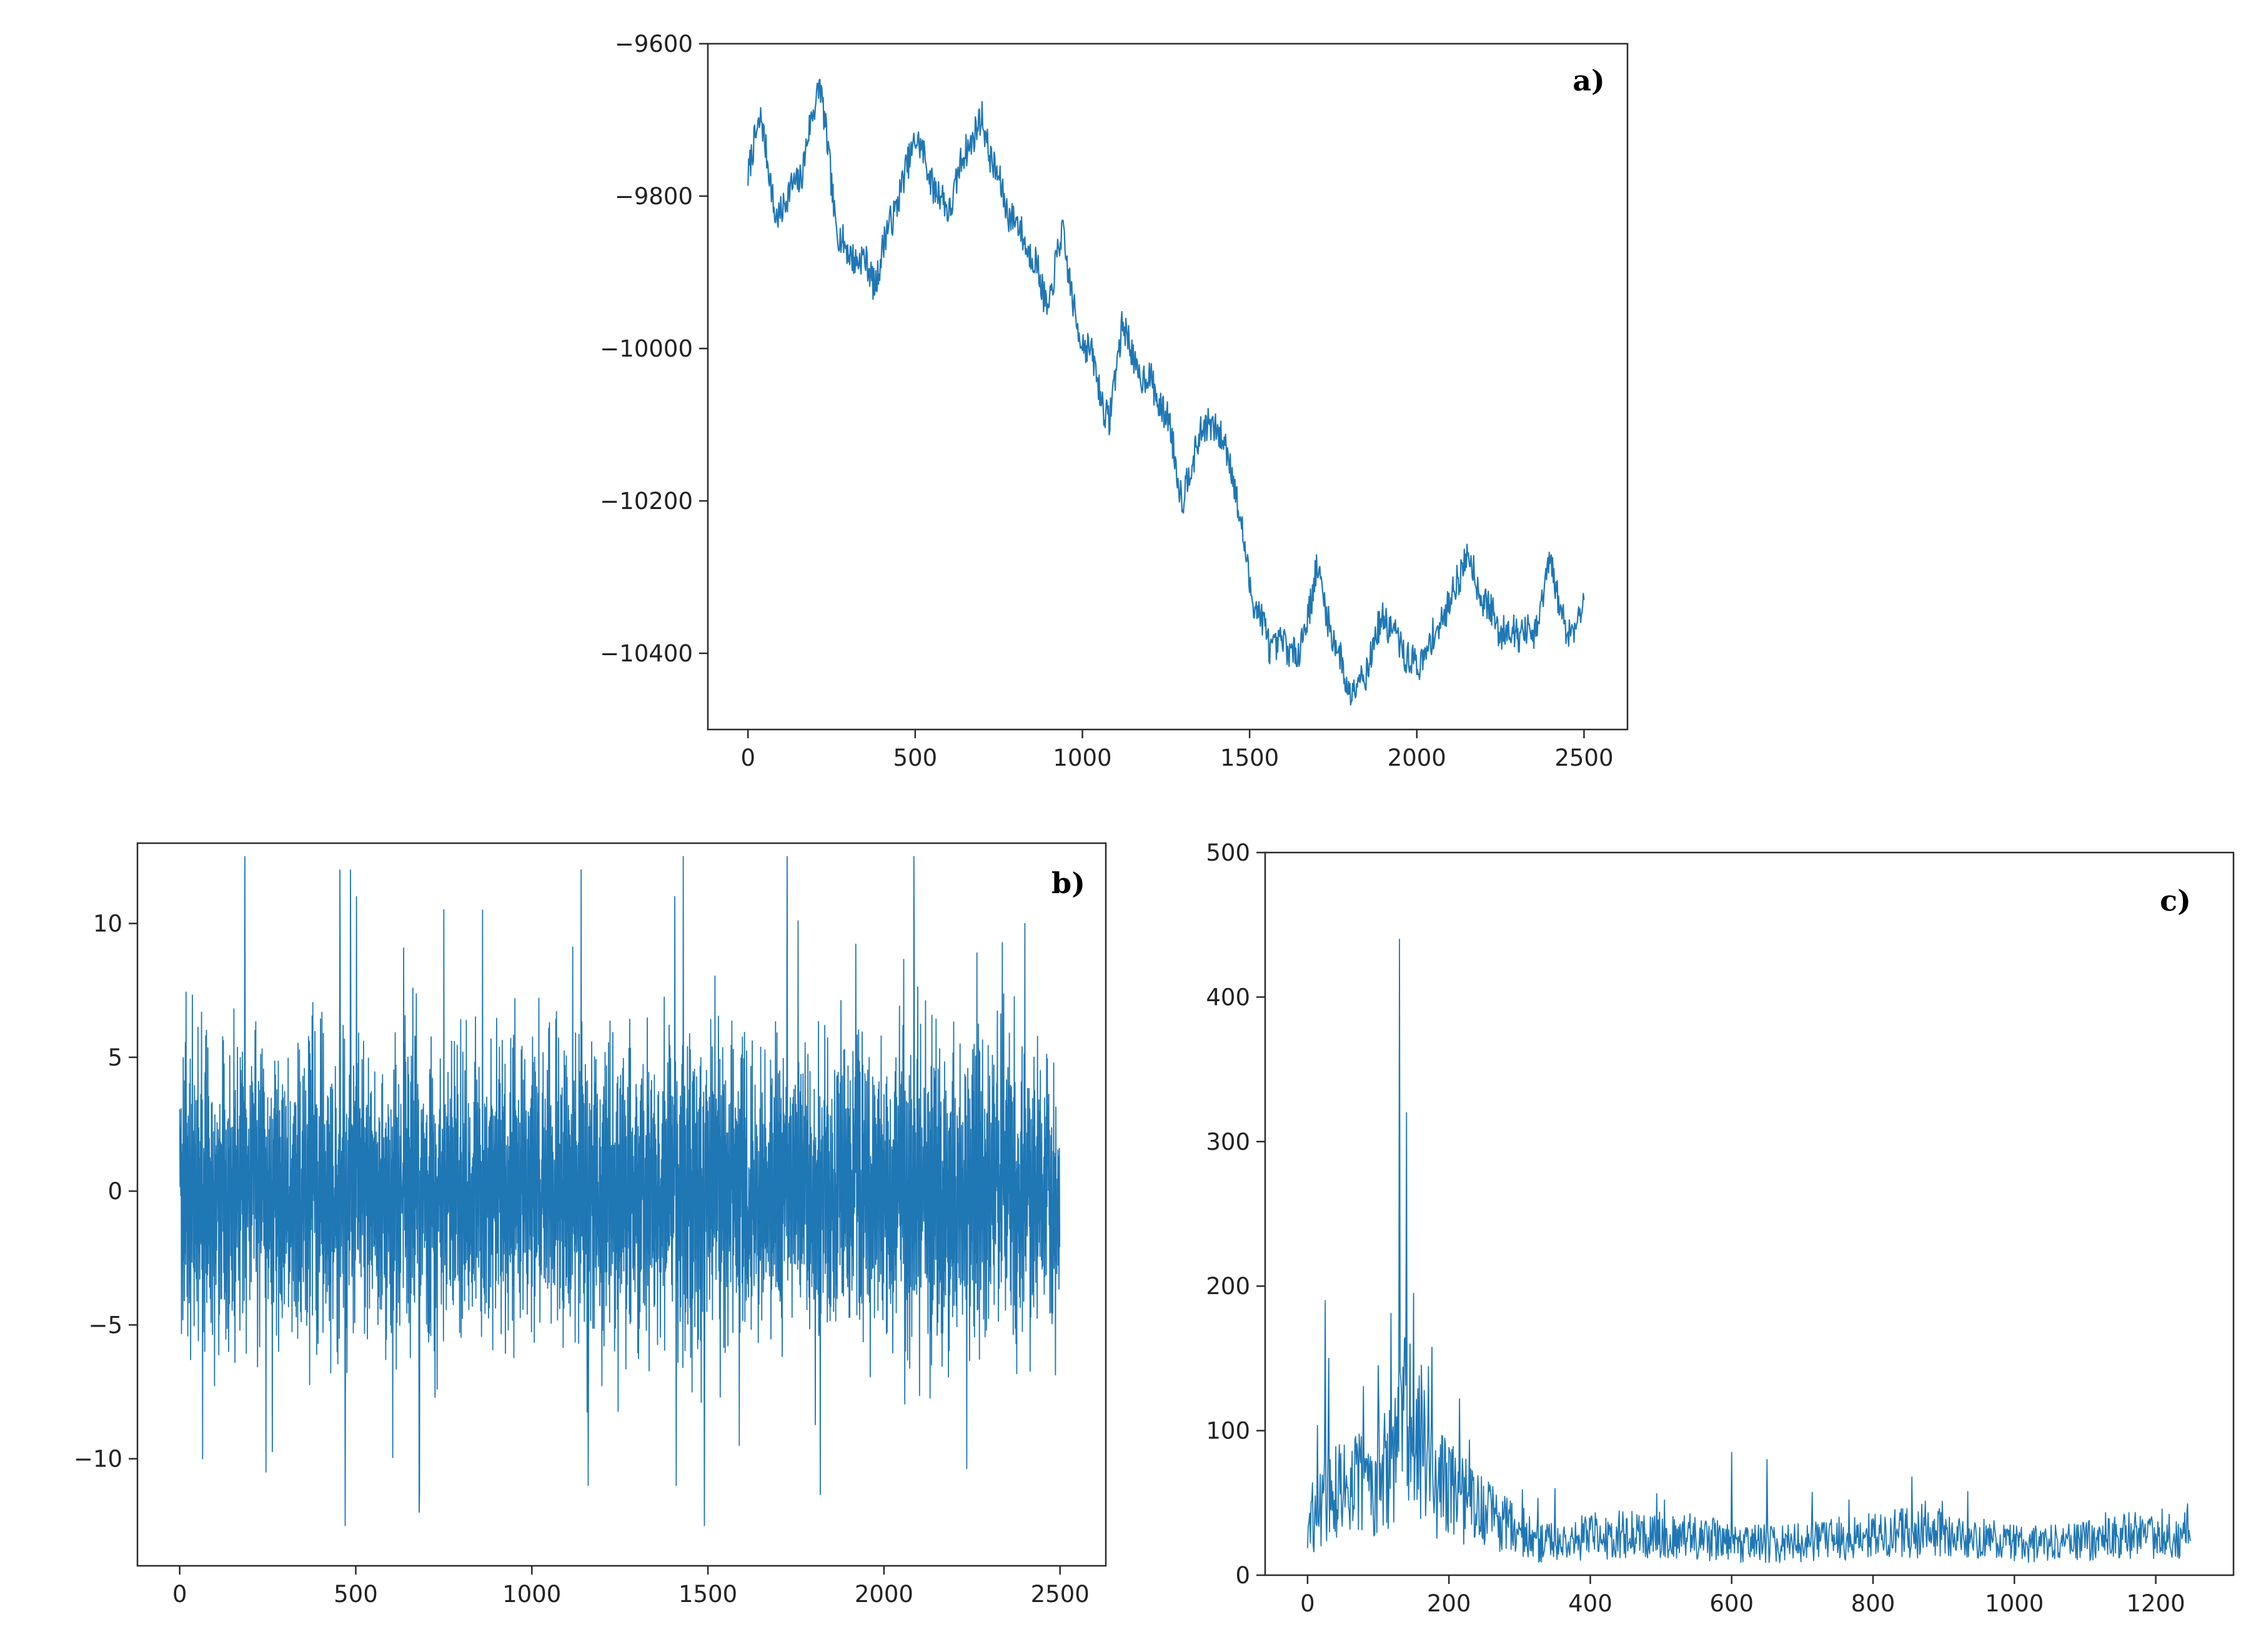  What do you see at coordinates (1449, 1603) in the screenshot?
I see `x-tick-label: 200` at bounding box center [1449, 1603].